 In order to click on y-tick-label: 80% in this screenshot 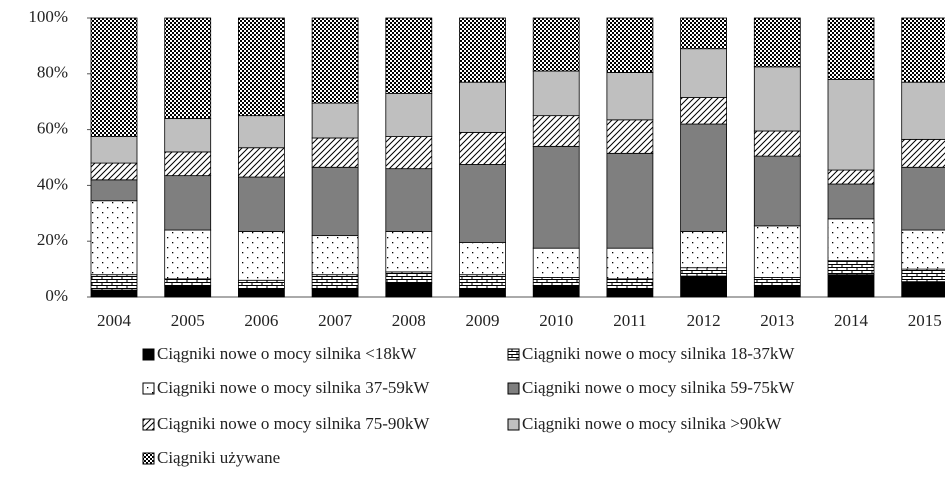, I will do `click(52, 72)`.